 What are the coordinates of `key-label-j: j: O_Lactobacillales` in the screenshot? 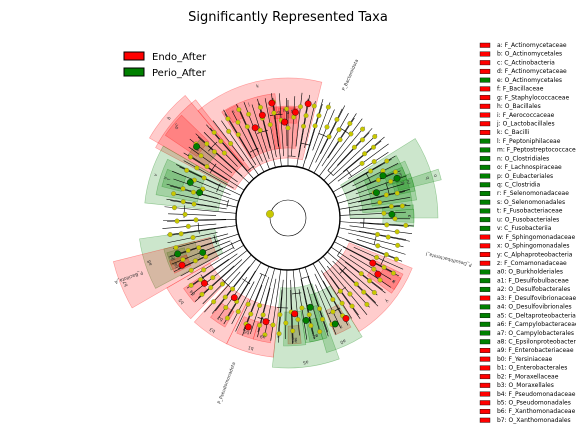 It's located at (525, 123).